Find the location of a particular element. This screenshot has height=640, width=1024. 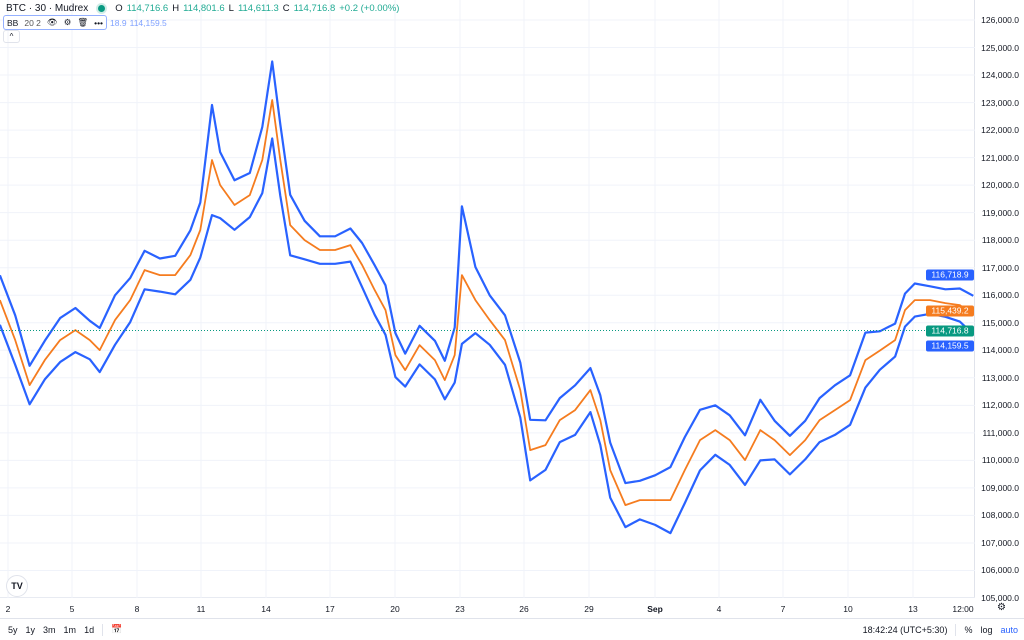

price-tick: 110,000.0 is located at coordinates (1000, 460).